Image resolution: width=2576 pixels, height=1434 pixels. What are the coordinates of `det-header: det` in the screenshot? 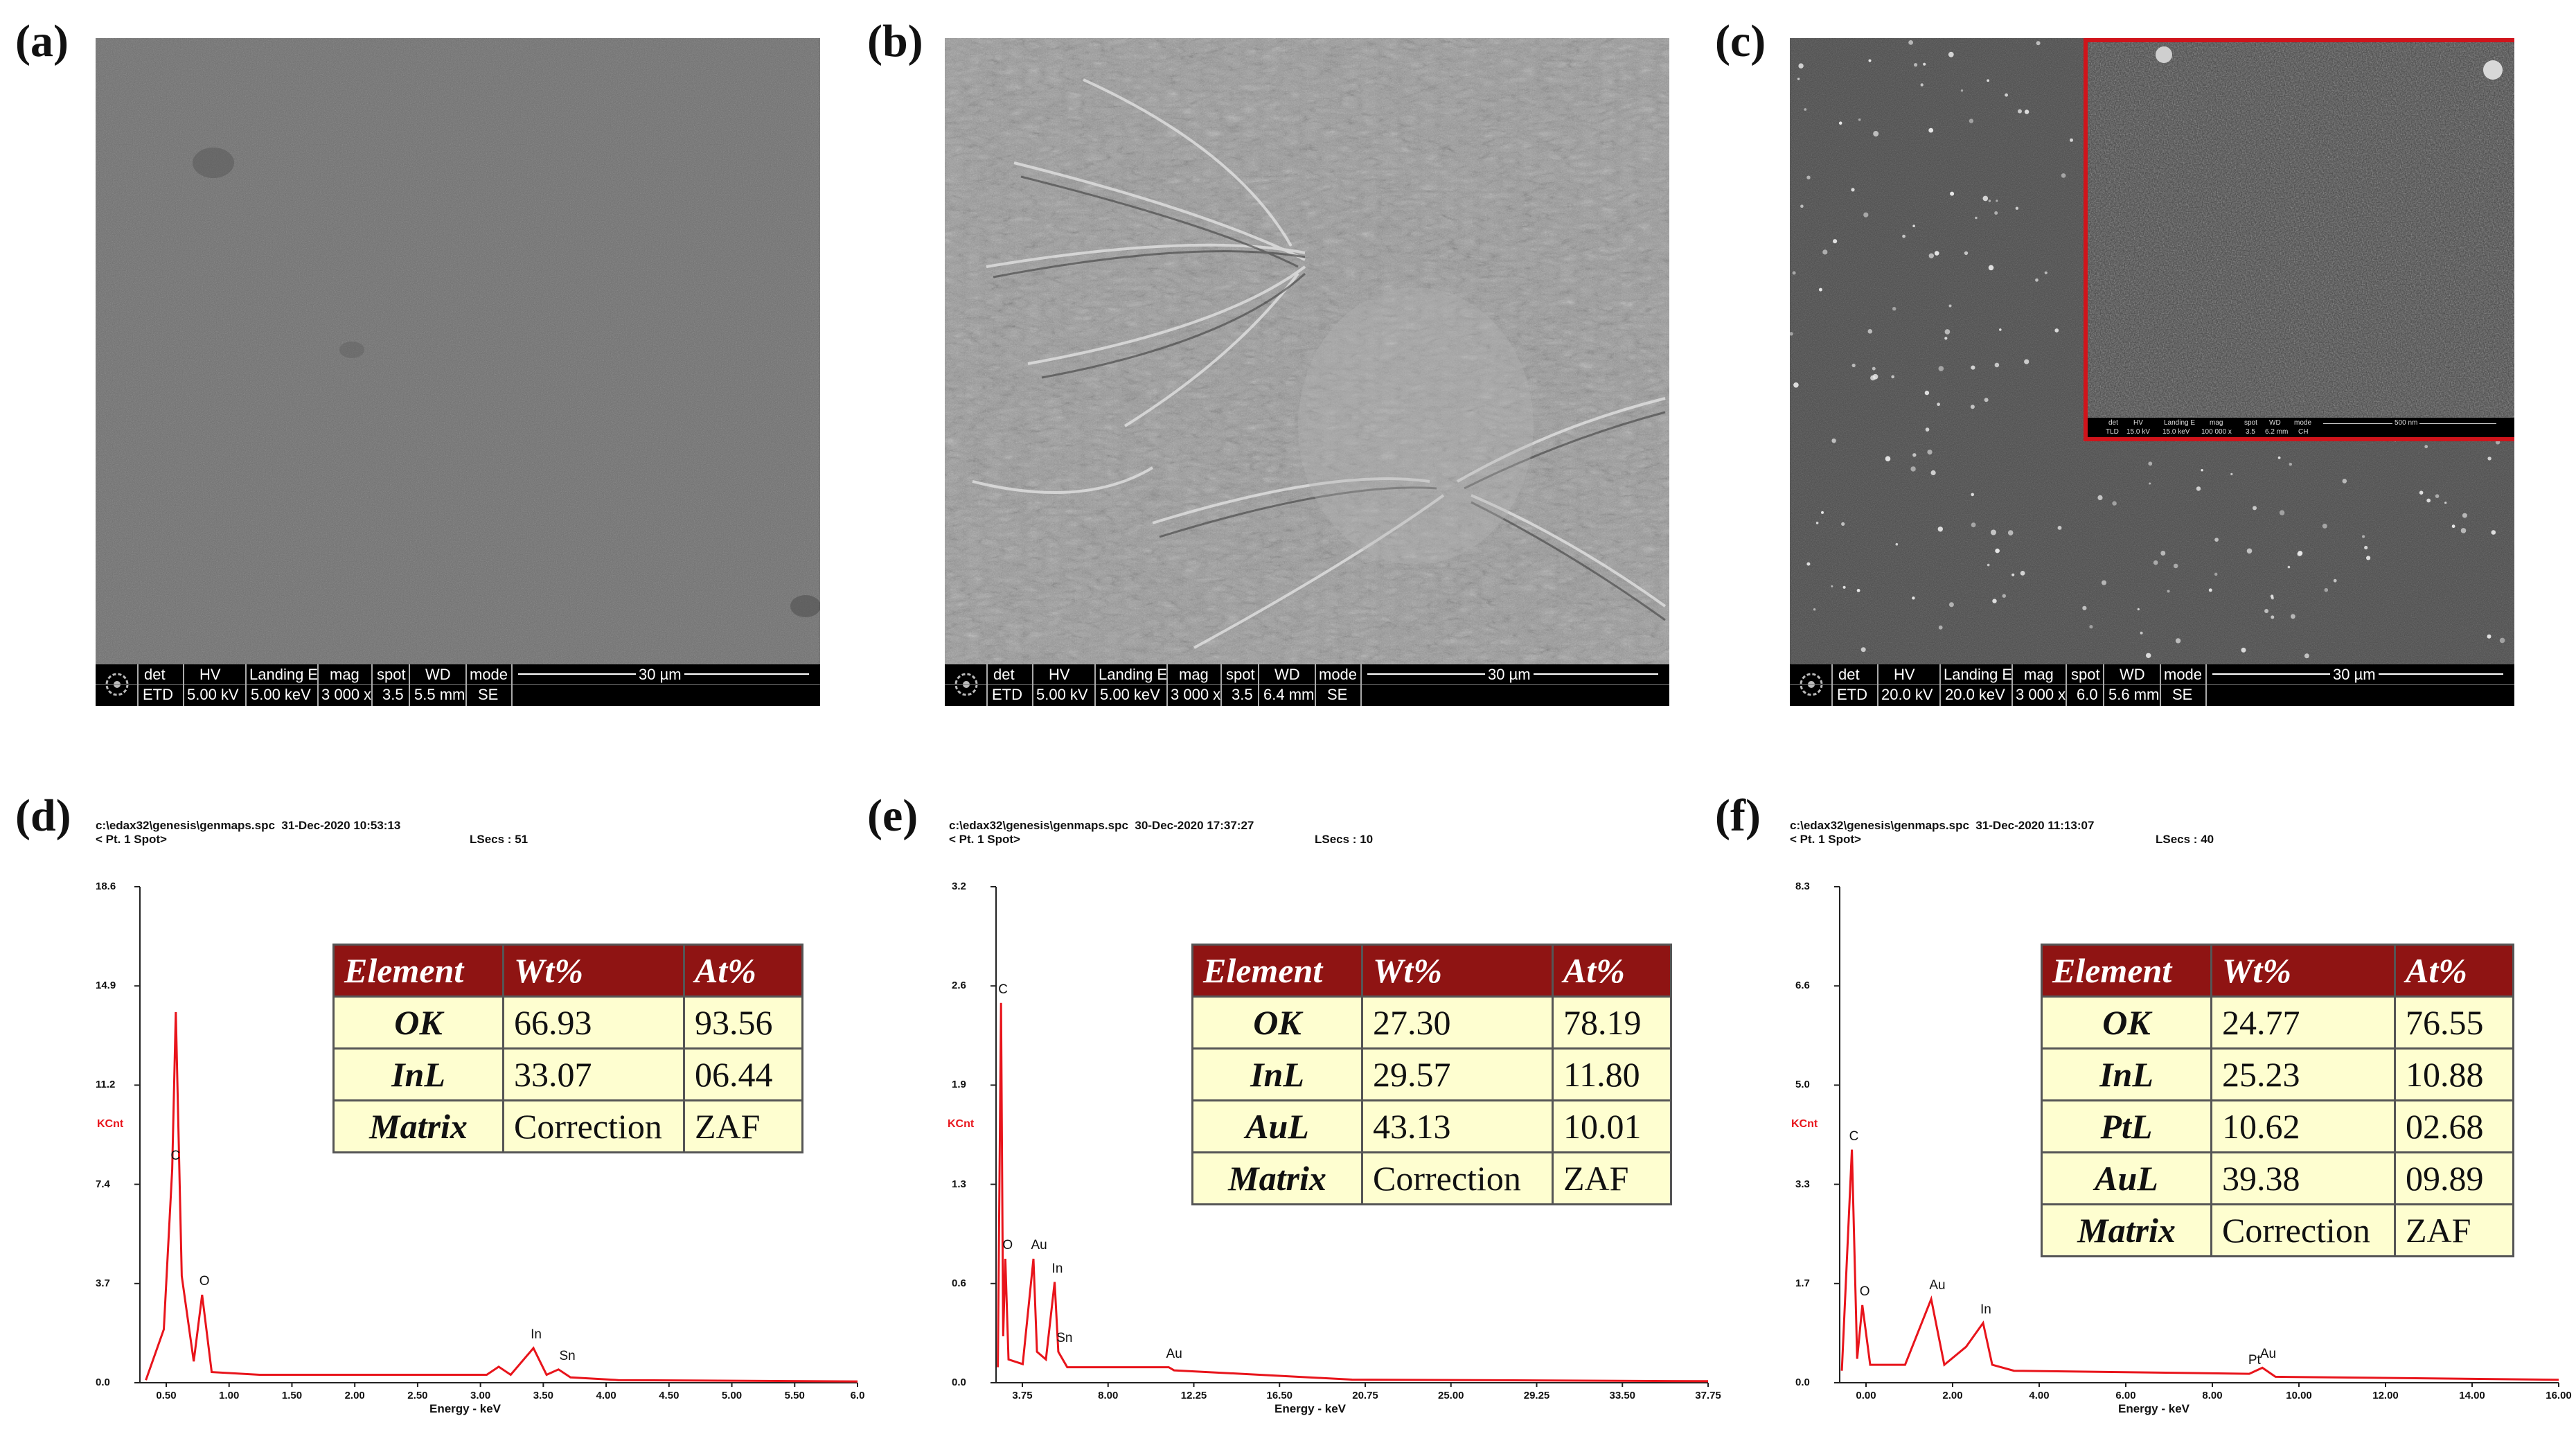 It's located at (1004, 674).